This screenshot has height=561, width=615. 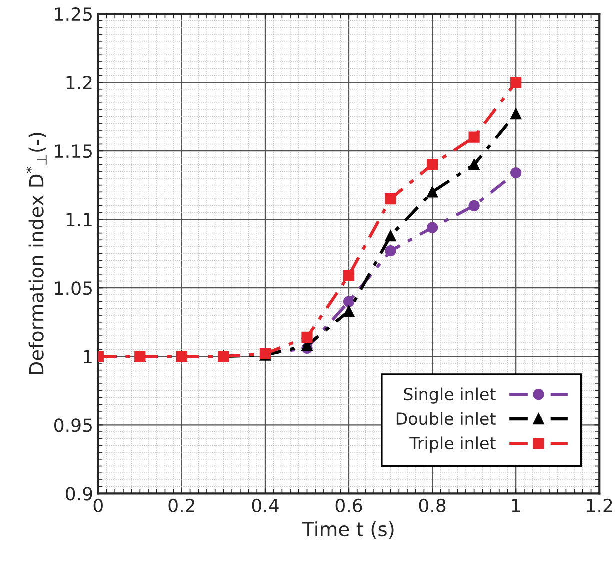 I want to click on x-tick-label: 0.8, so click(x=432, y=505).